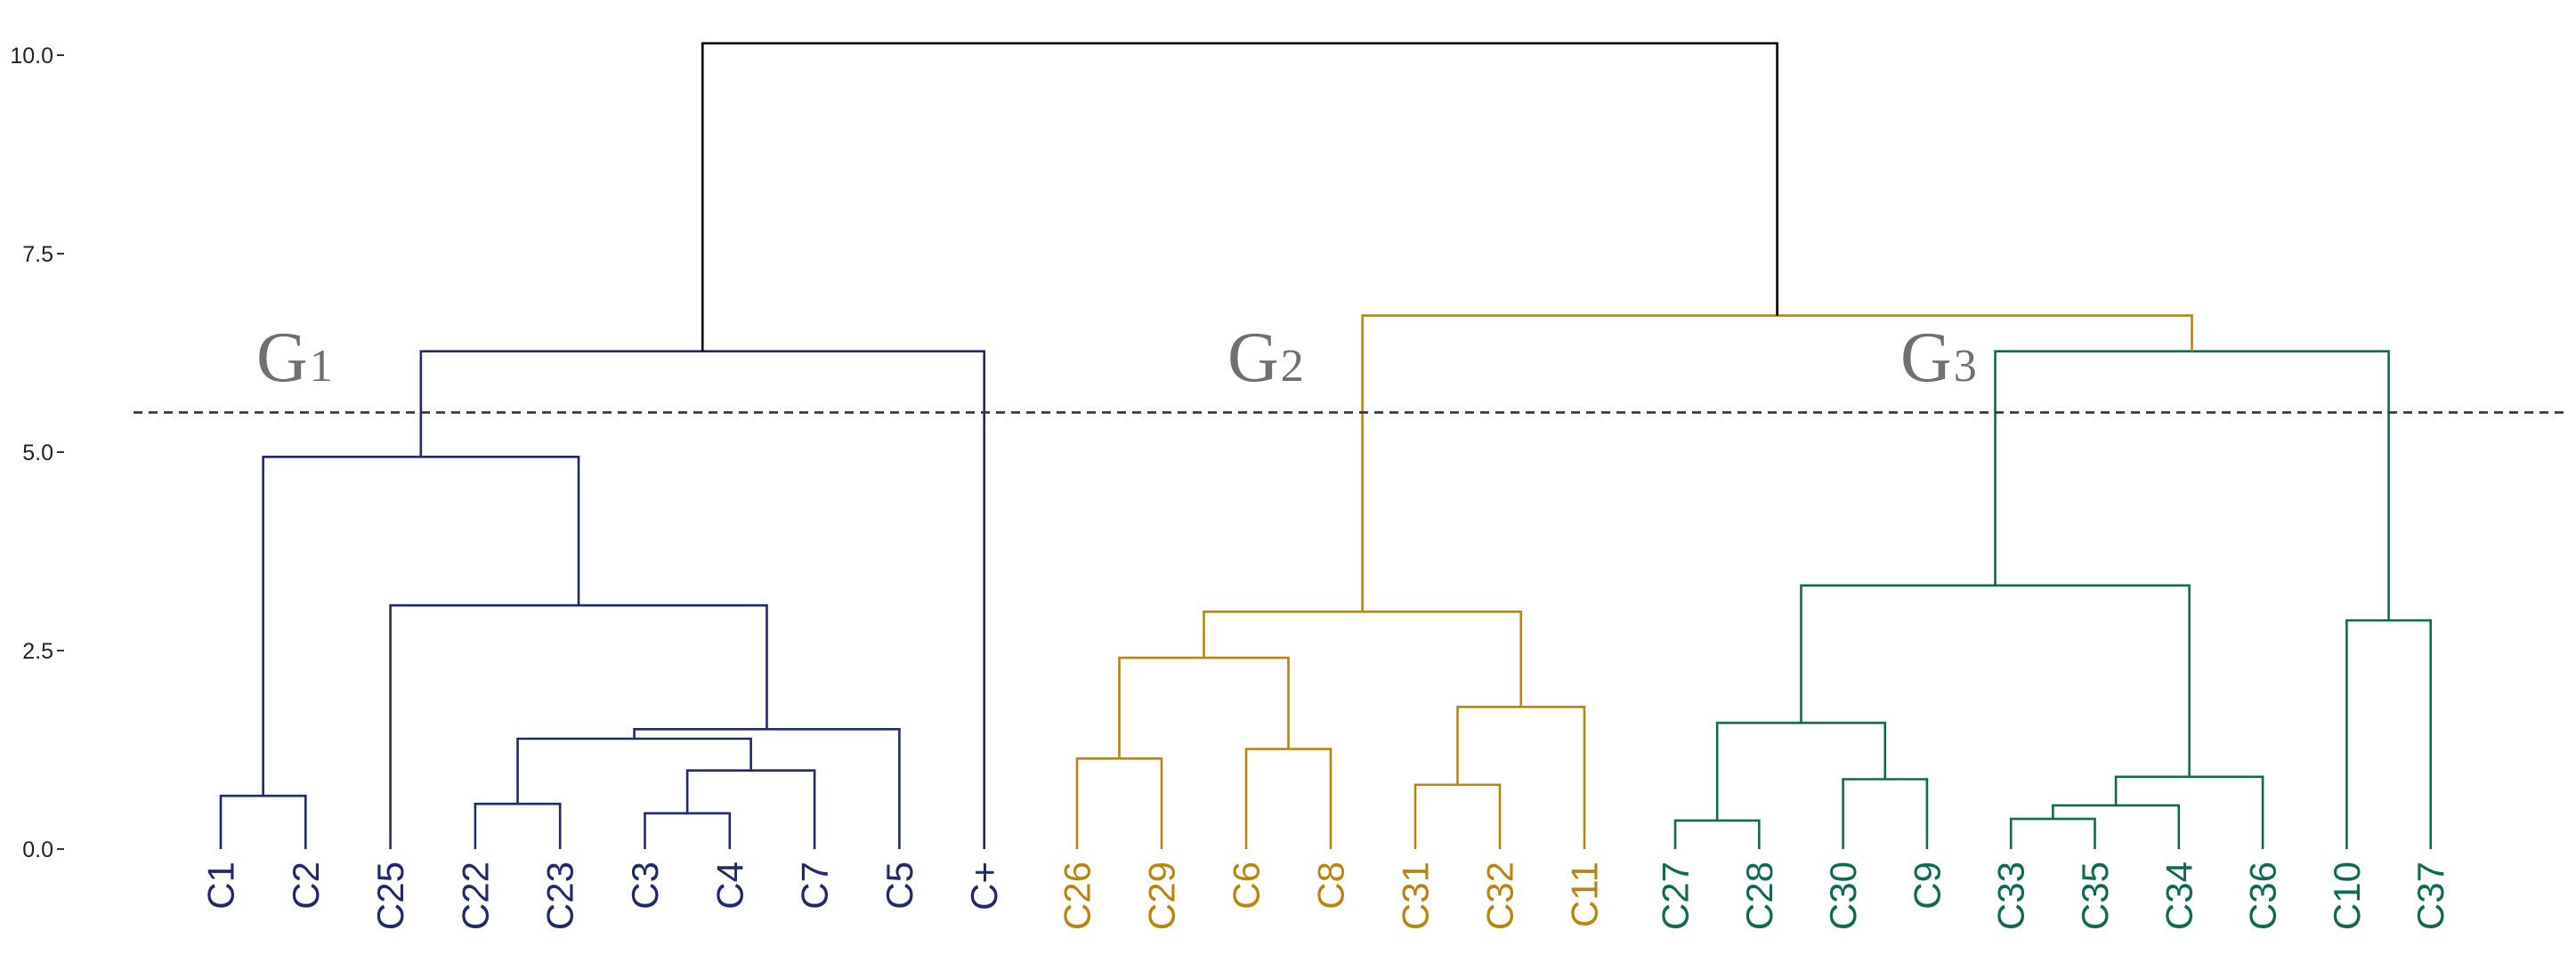 This screenshot has height=971, width=2576. What do you see at coordinates (37, 849) in the screenshot?
I see `y-tick-label: 0.0` at bounding box center [37, 849].